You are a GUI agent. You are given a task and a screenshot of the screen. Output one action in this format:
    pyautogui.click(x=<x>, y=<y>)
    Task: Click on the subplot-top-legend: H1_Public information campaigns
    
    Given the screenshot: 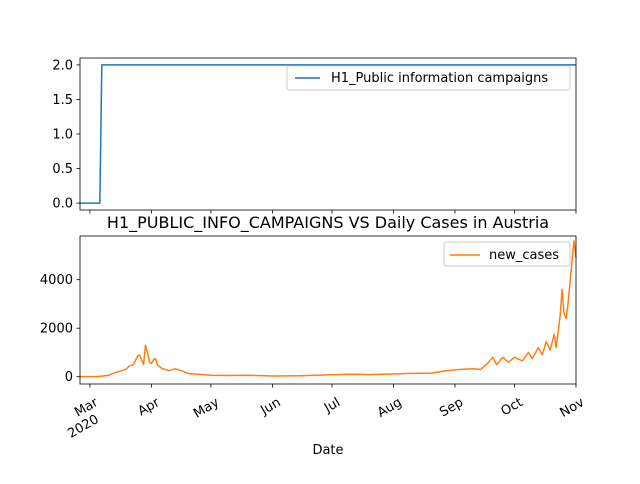 What is the action you would take?
    pyautogui.click(x=428, y=78)
    